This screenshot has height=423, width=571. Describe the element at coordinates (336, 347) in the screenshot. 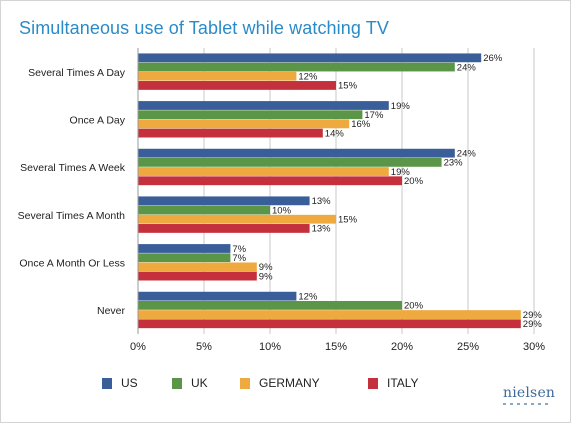

I see `x-tick-label: 15%` at that location.